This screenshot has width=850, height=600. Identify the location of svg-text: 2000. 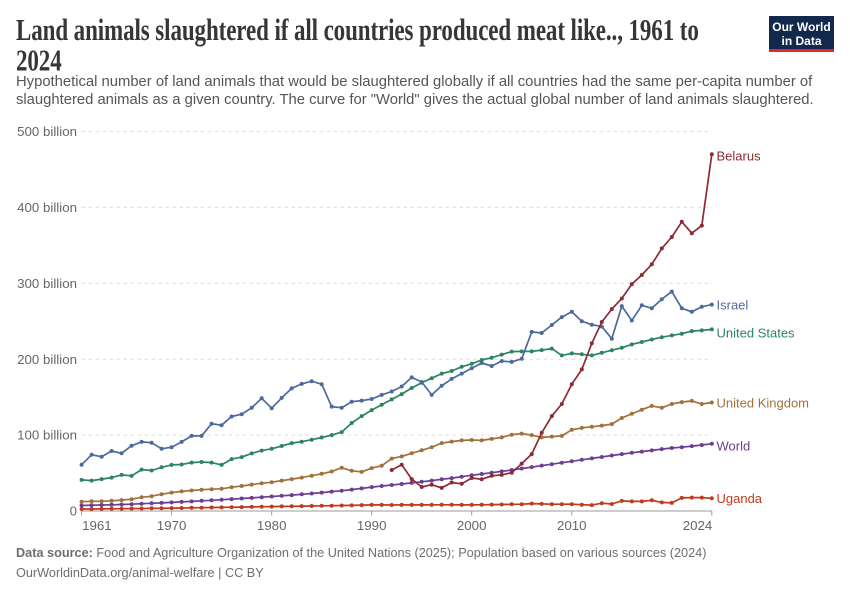
(472, 525).